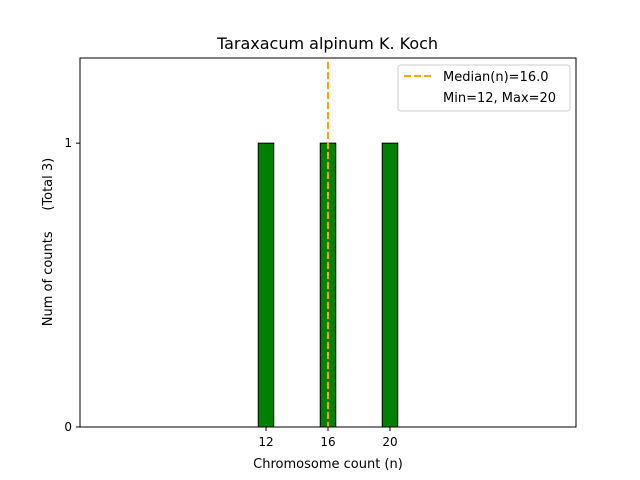 This screenshot has width=640, height=480. Describe the element at coordinates (389, 442) in the screenshot. I see `x-tick-label: 20` at that location.